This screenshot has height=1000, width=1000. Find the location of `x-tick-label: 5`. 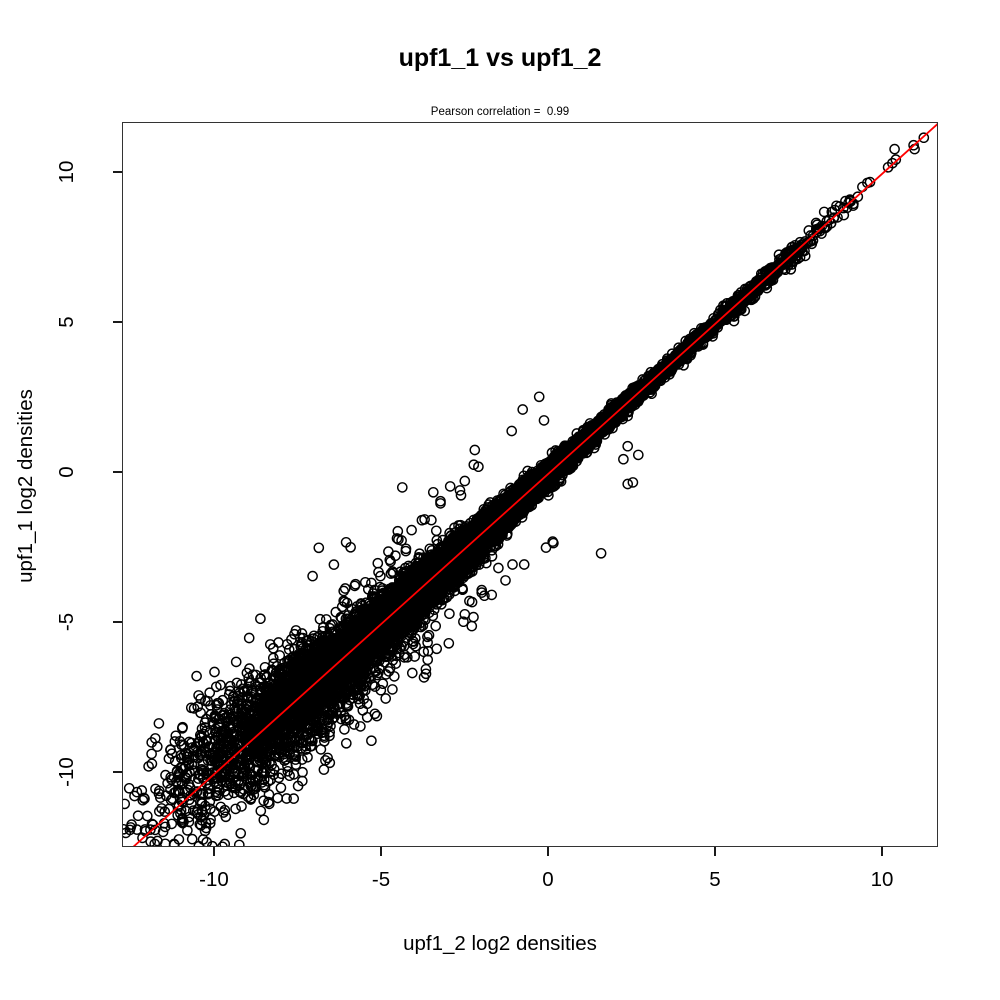

x-tick-label: 5 is located at coordinates (715, 879).